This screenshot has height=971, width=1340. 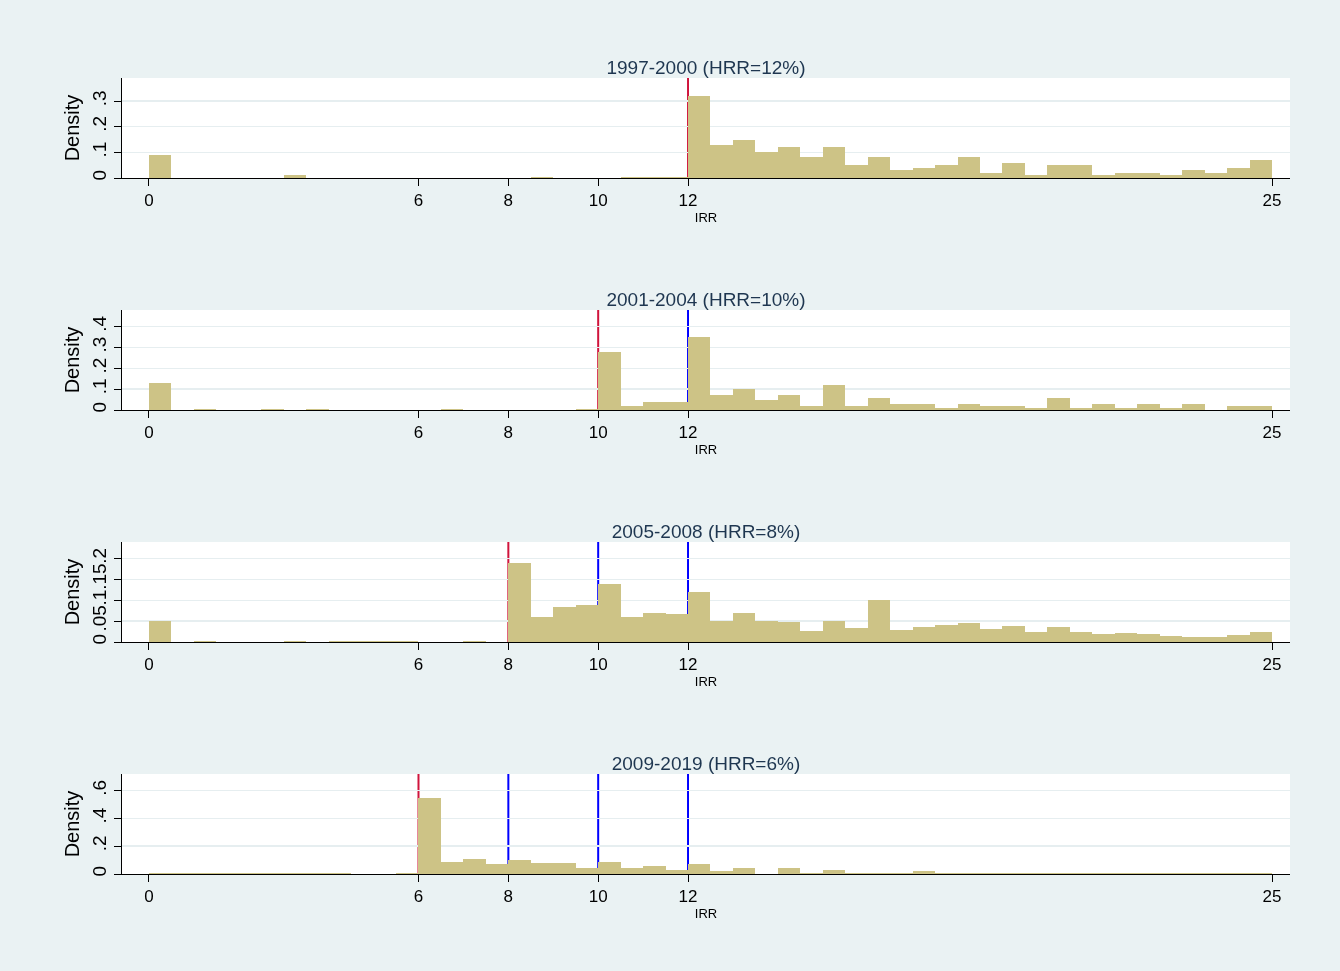 I want to click on chart-title: 2009-2019 (HRR=6%), so click(x=706, y=763).